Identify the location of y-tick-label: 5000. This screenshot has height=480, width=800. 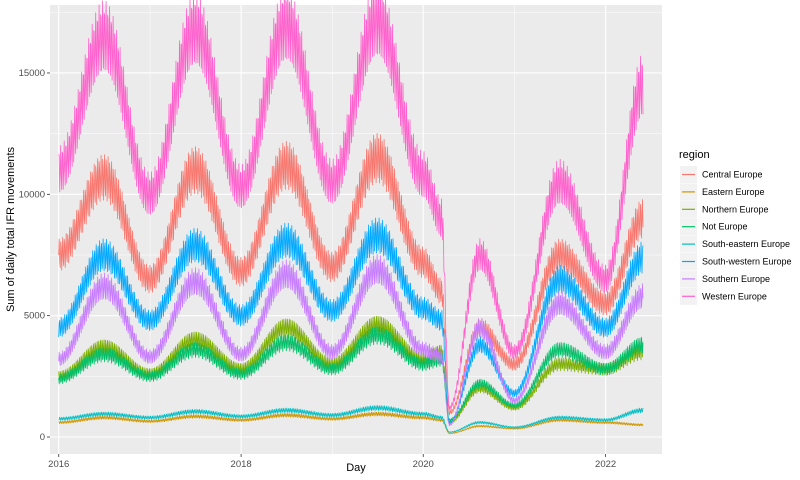
(34, 316).